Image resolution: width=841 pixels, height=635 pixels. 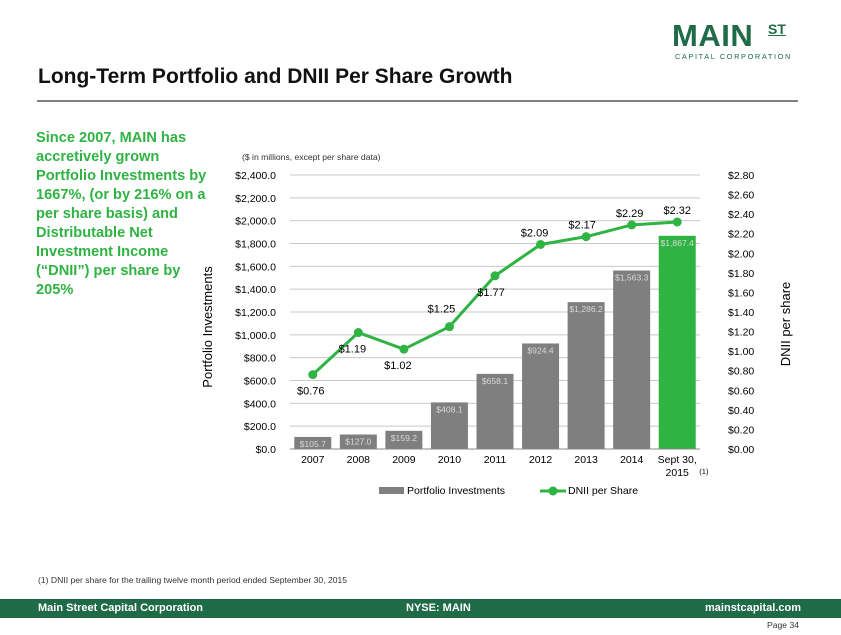 What do you see at coordinates (260, 359) in the screenshot?
I see `left-axis-tick: $800.0` at bounding box center [260, 359].